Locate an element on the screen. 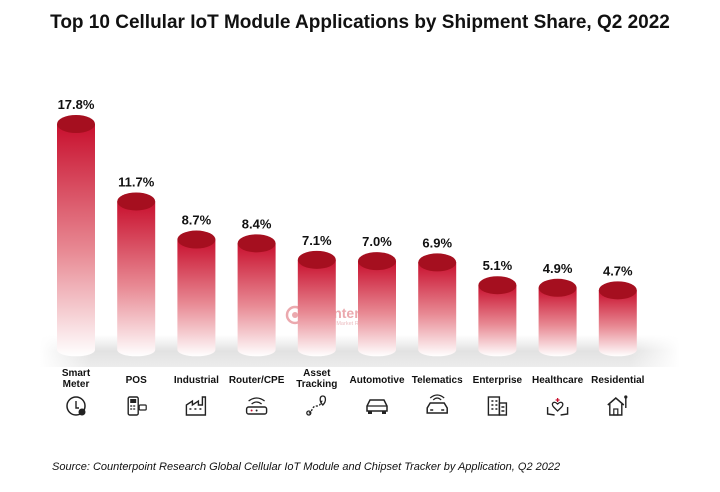 This screenshot has width=720, height=492. category-label-7: Telematics is located at coordinates (437, 380).